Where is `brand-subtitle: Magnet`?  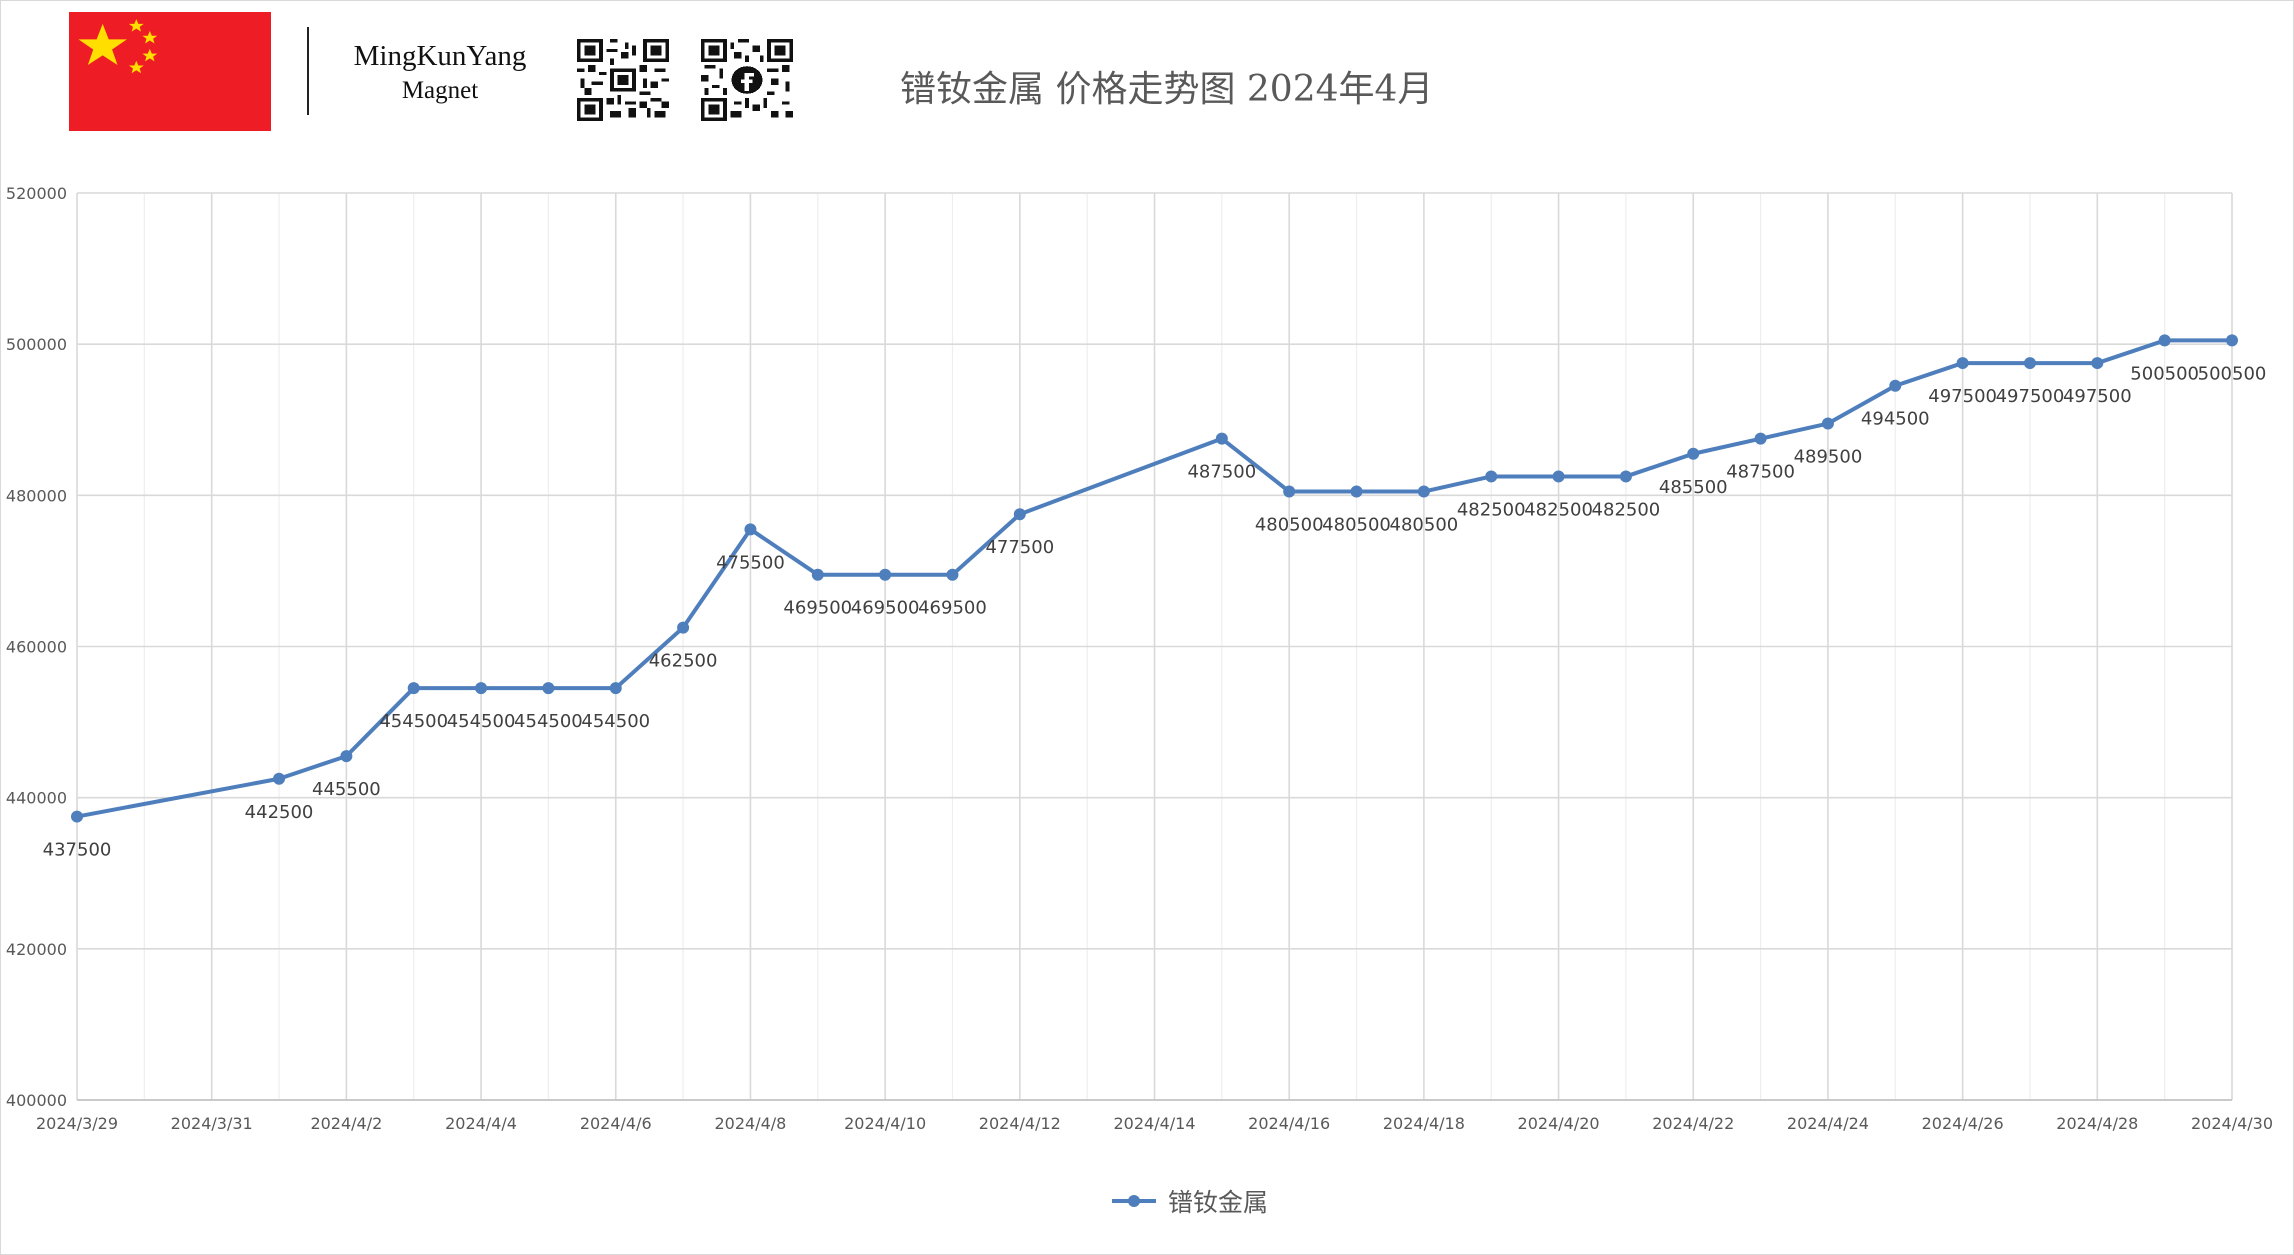 brand-subtitle: Magnet is located at coordinates (440, 90).